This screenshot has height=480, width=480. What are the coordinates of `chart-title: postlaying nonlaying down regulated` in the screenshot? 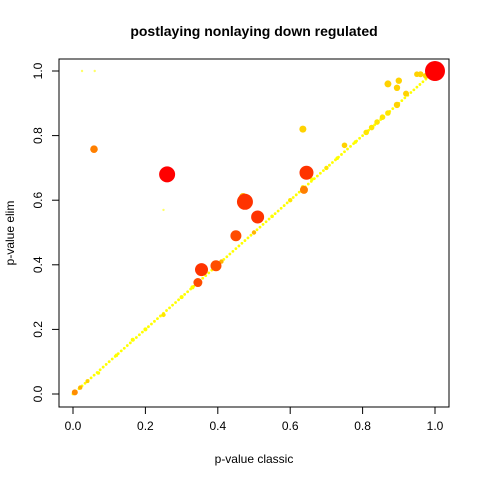 It's located at (253, 31).